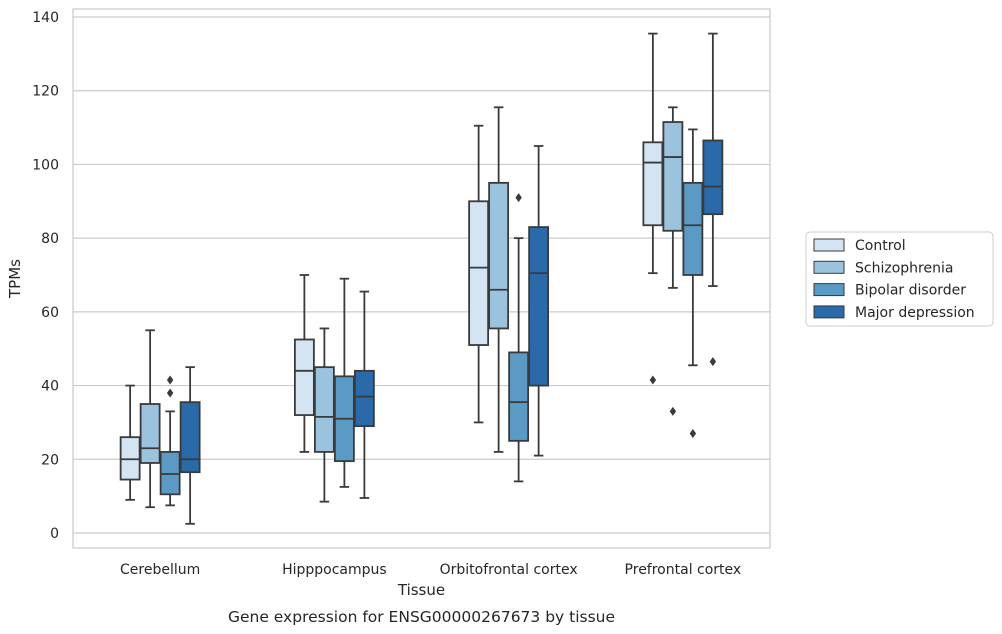 The width and height of the screenshot is (1002, 634). Describe the element at coordinates (54, 534) in the screenshot. I see `y-tick-label: 0` at that location.